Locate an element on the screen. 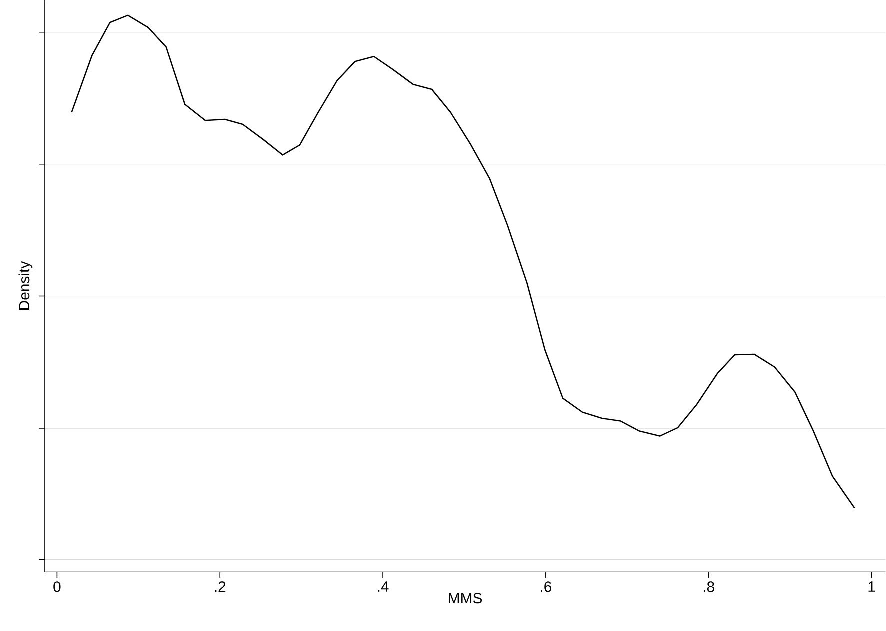 The image size is (886, 631). x-tick-label: .6 is located at coordinates (546, 587).